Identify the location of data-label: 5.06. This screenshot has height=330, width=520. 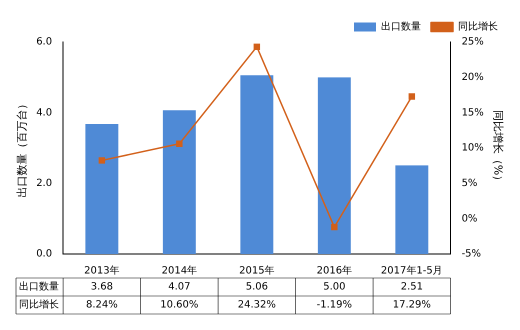
(257, 287).